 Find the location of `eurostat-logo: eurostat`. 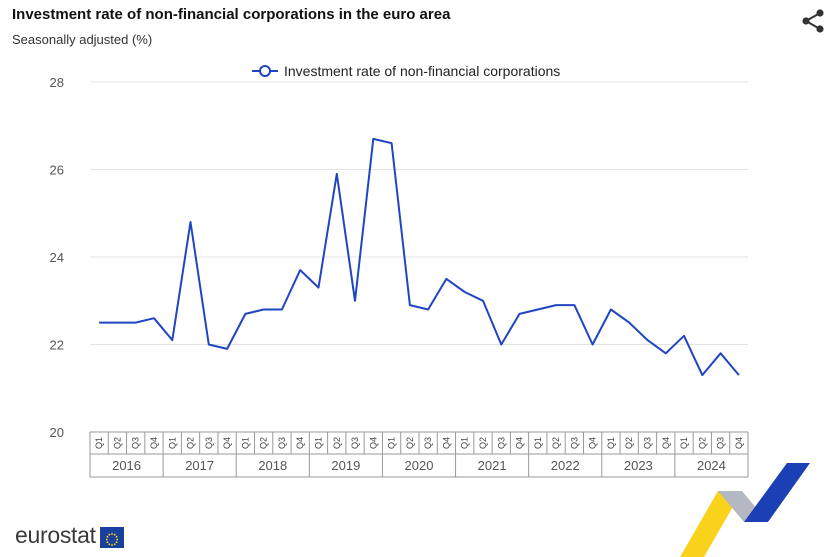

eurostat-logo: eurostat is located at coordinates (69, 535).